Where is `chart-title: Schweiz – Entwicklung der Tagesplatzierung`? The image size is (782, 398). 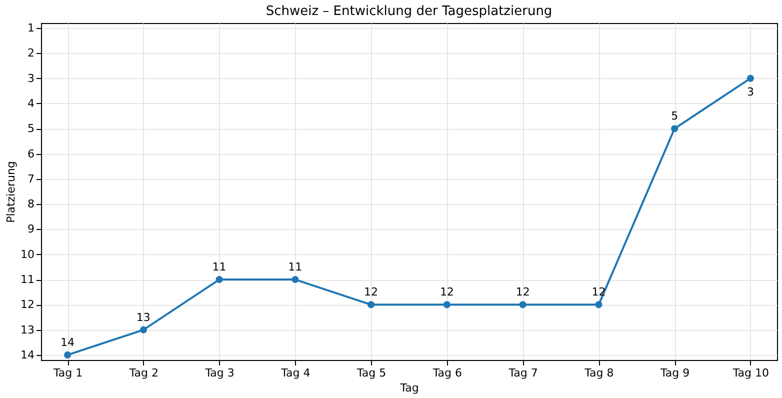 chart-title: Schweiz – Entwicklung der Tagesplatzierung is located at coordinates (409, 12).